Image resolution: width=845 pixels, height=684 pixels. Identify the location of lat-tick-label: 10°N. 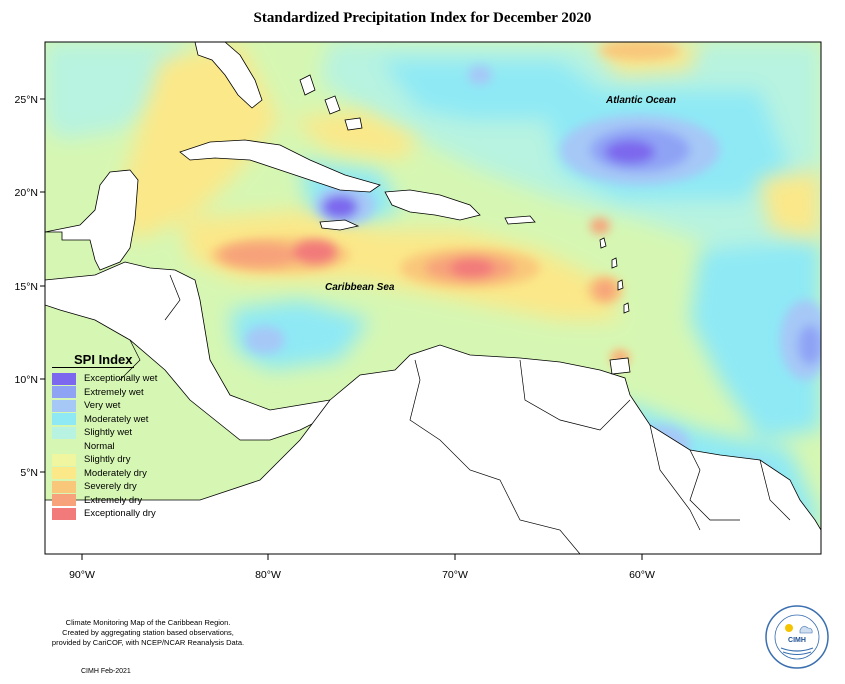
(26, 380).